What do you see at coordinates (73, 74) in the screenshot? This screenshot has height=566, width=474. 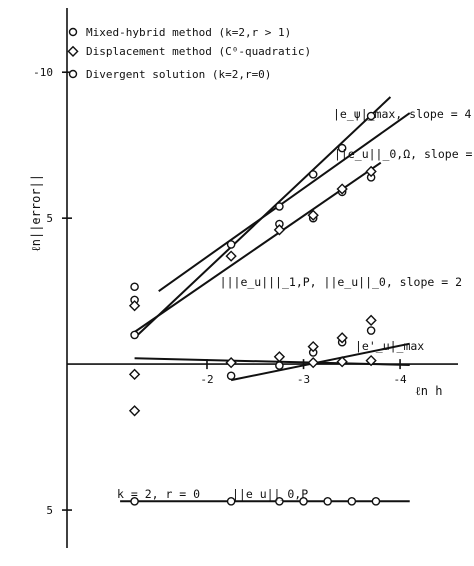 I see `legend-circle-marker-divergent` at bounding box center [73, 74].